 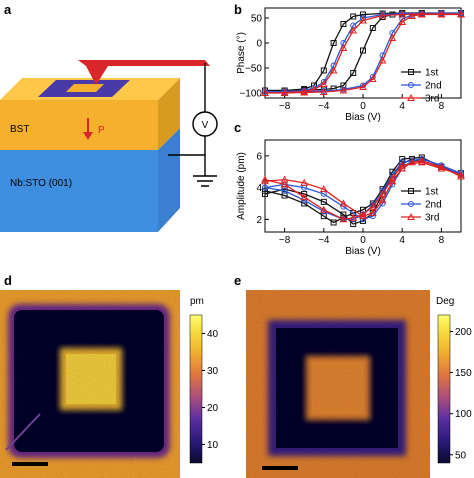 I want to click on substrate-label: Nb:STO (001), so click(x=41, y=183).